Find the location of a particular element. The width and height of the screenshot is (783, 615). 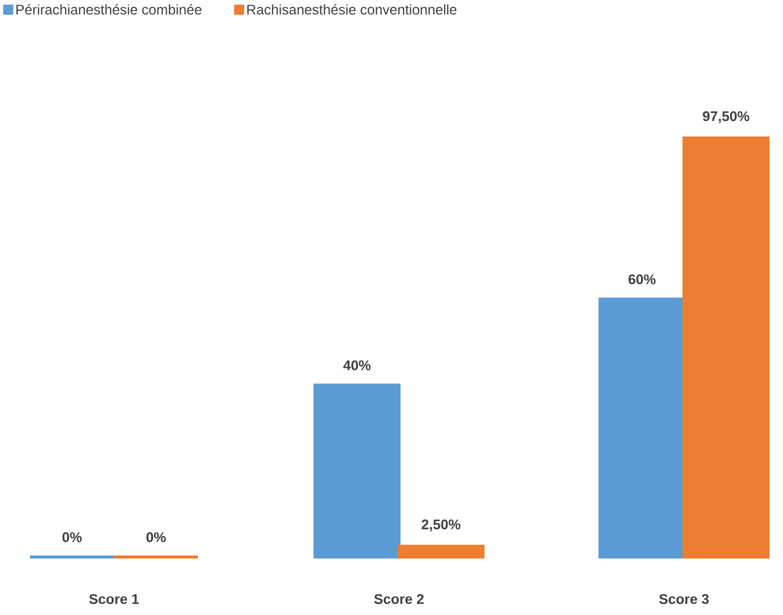

legend-label: Rachisanesthésie conventionnelle is located at coordinates (351, 9).